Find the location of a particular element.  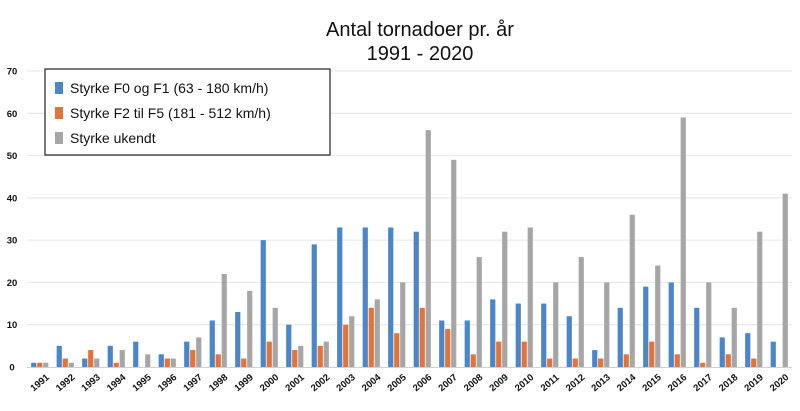

bar-f2-f5-2016 is located at coordinates (677, 360).